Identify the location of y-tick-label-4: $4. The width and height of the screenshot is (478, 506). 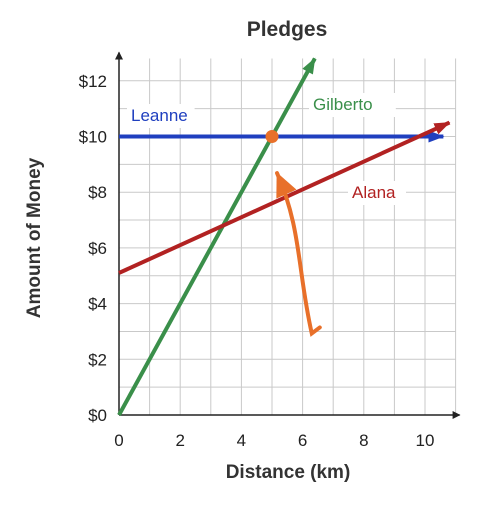
(97, 304).